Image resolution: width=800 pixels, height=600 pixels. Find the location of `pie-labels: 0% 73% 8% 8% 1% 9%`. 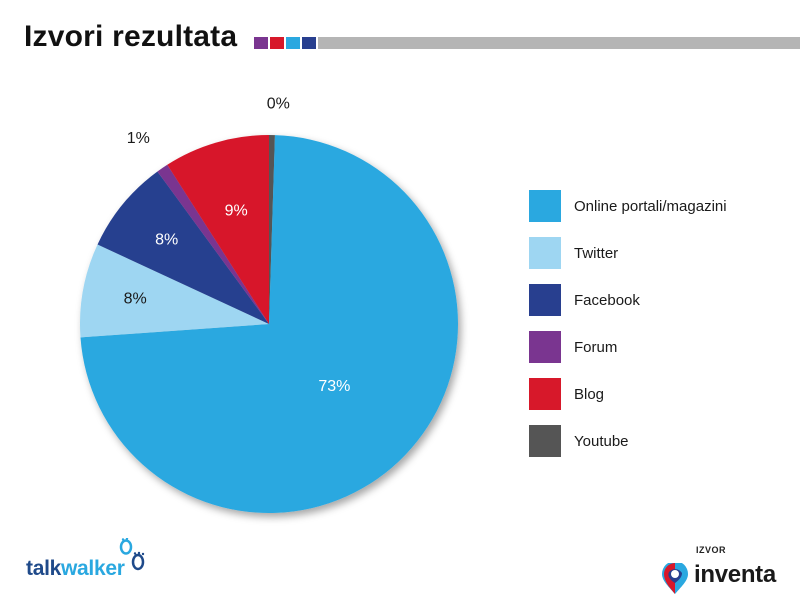

pie-labels: 0% 73% 8% 8% 1% 9% is located at coordinates (237, 246).